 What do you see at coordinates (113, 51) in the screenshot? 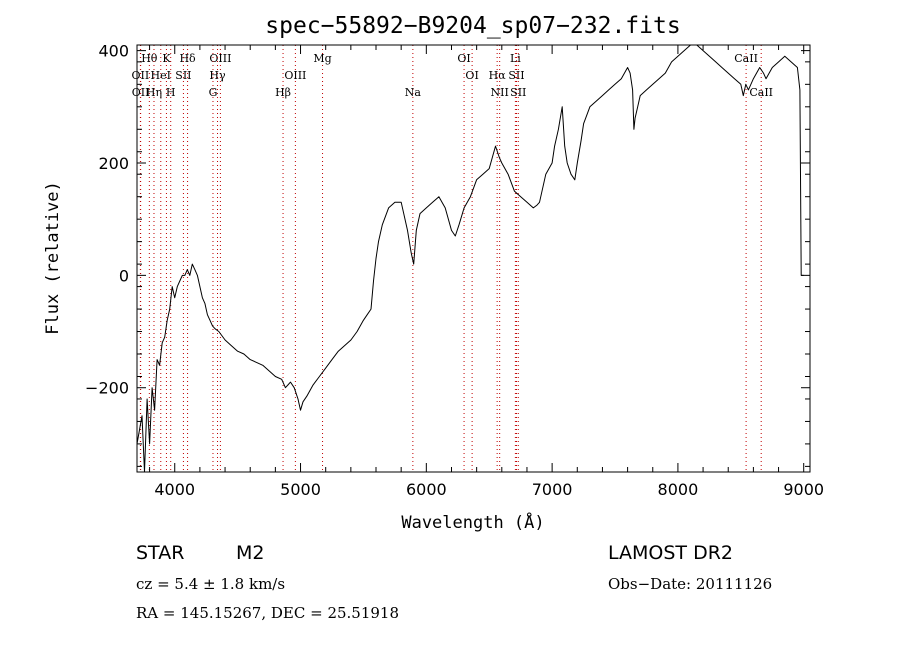
I see `y-tick-label: 400` at bounding box center [113, 51].